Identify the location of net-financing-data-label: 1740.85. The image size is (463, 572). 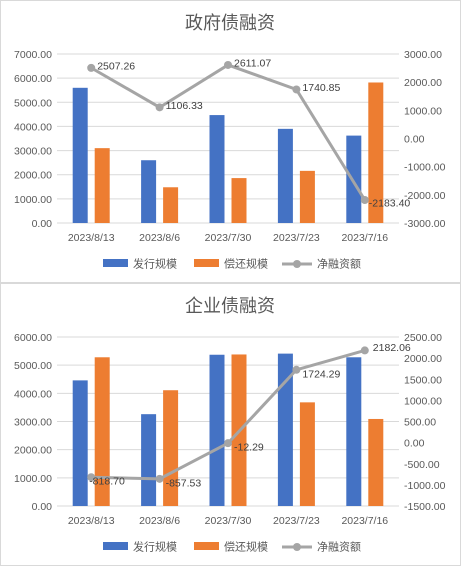
(321, 88).